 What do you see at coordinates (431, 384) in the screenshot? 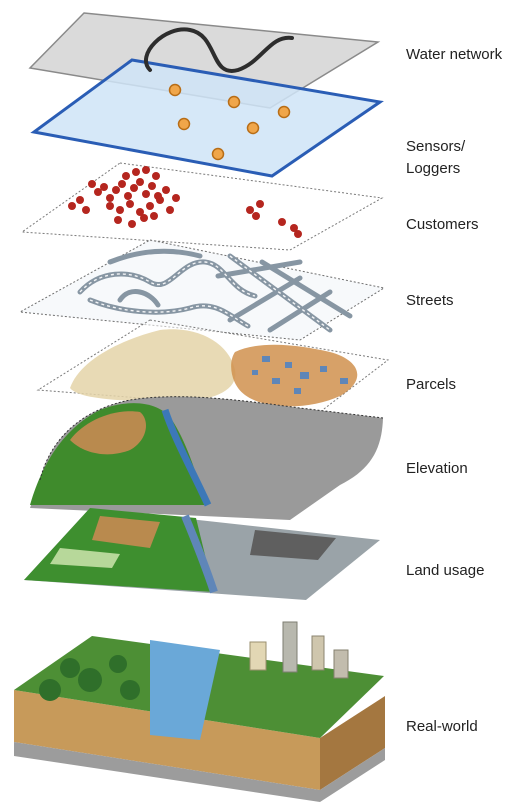
I see `layer-label-parcels: Parcels` at bounding box center [431, 384].